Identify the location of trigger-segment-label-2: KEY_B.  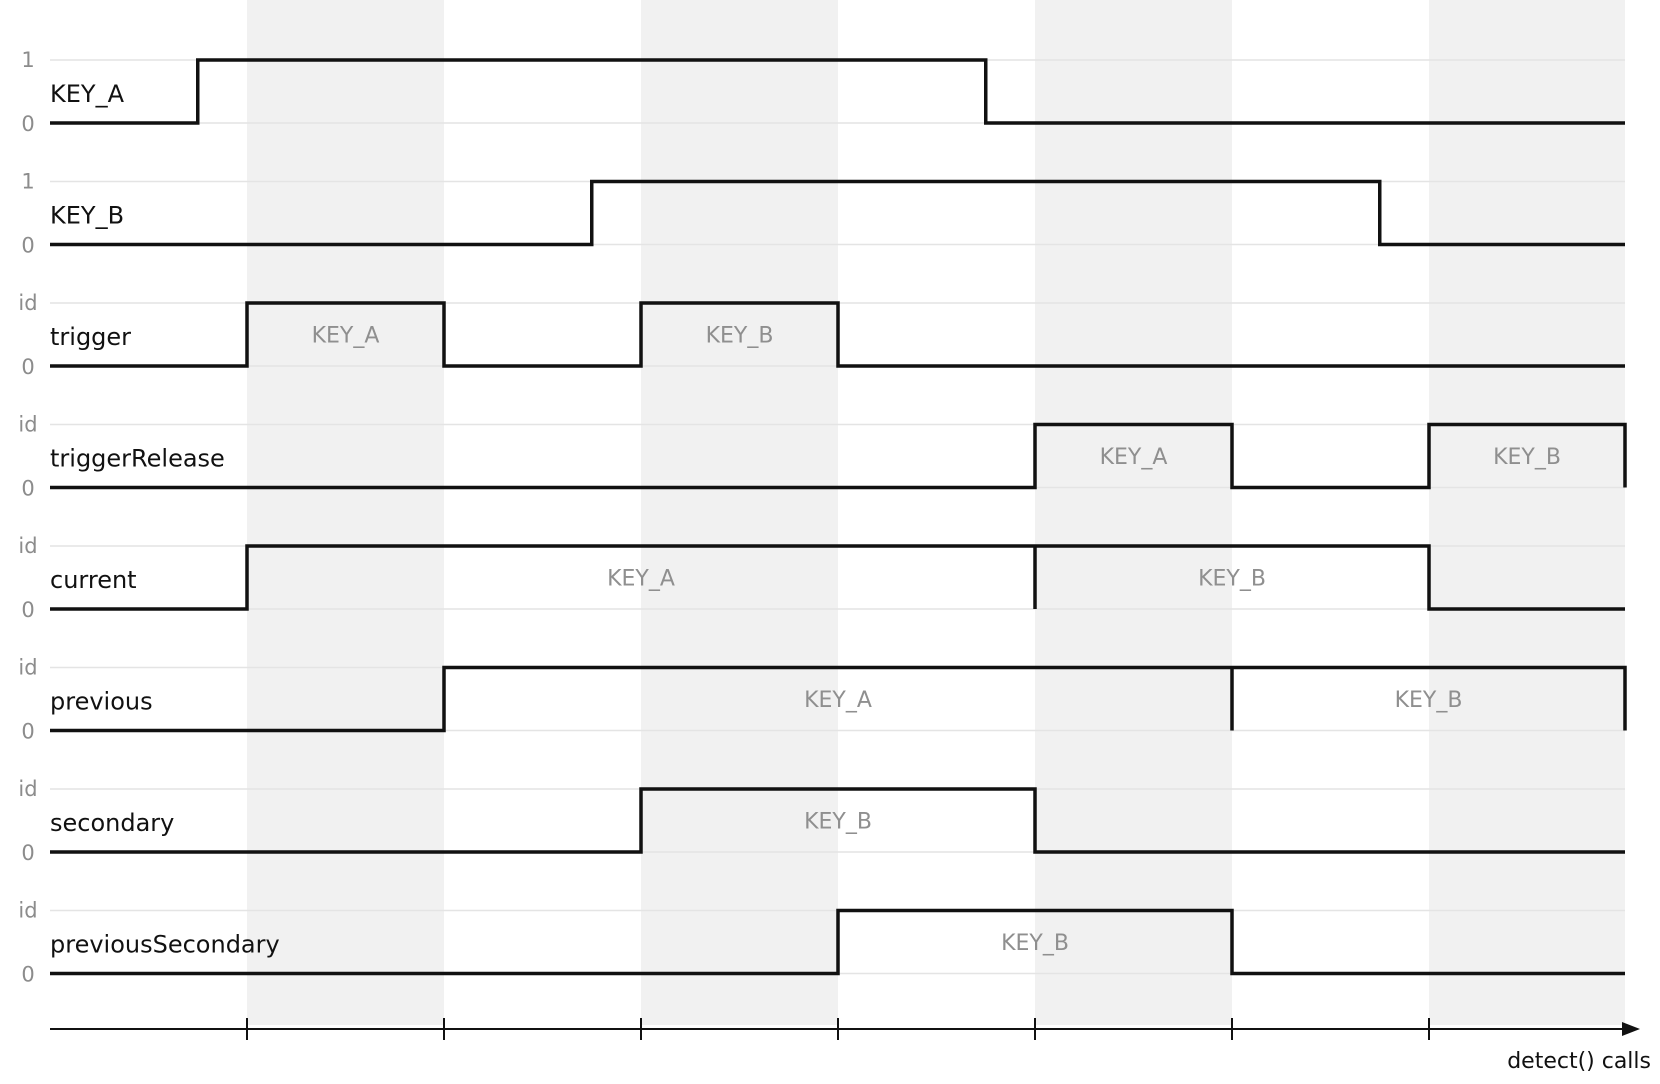
(740, 336).